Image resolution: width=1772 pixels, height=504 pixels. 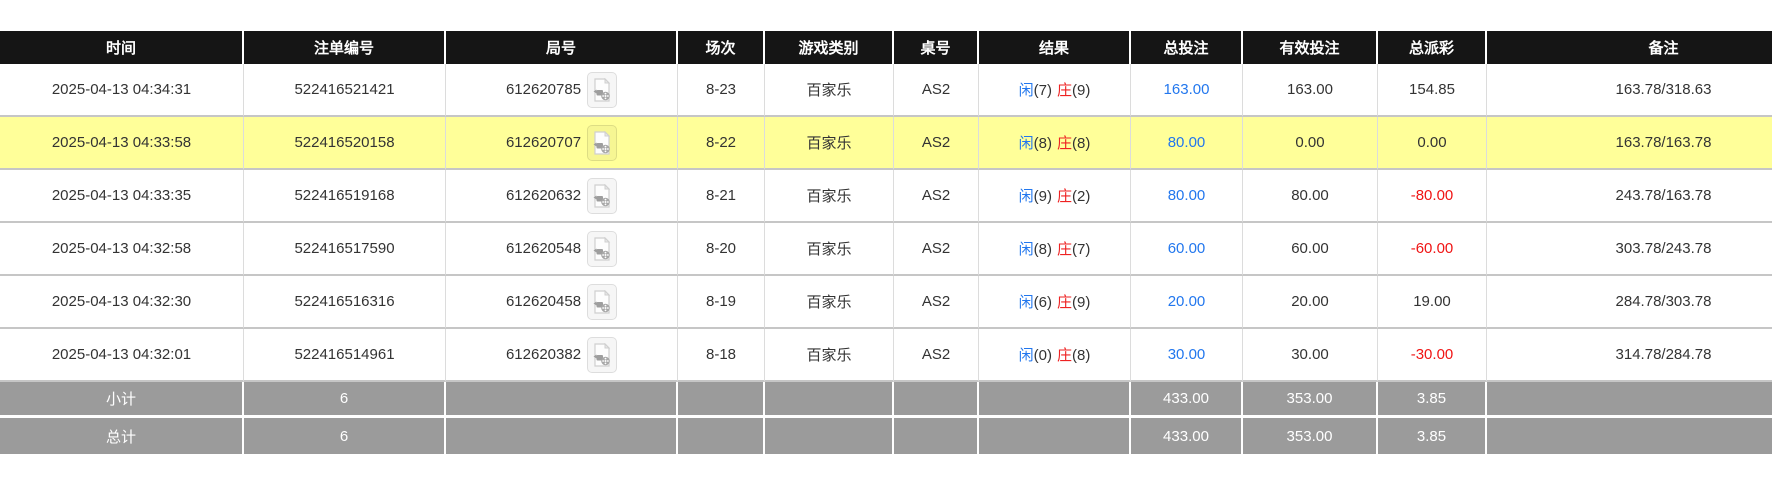 What do you see at coordinates (1187, 302) in the screenshot?
I see `cell-total-bet: 20.00` at bounding box center [1187, 302].